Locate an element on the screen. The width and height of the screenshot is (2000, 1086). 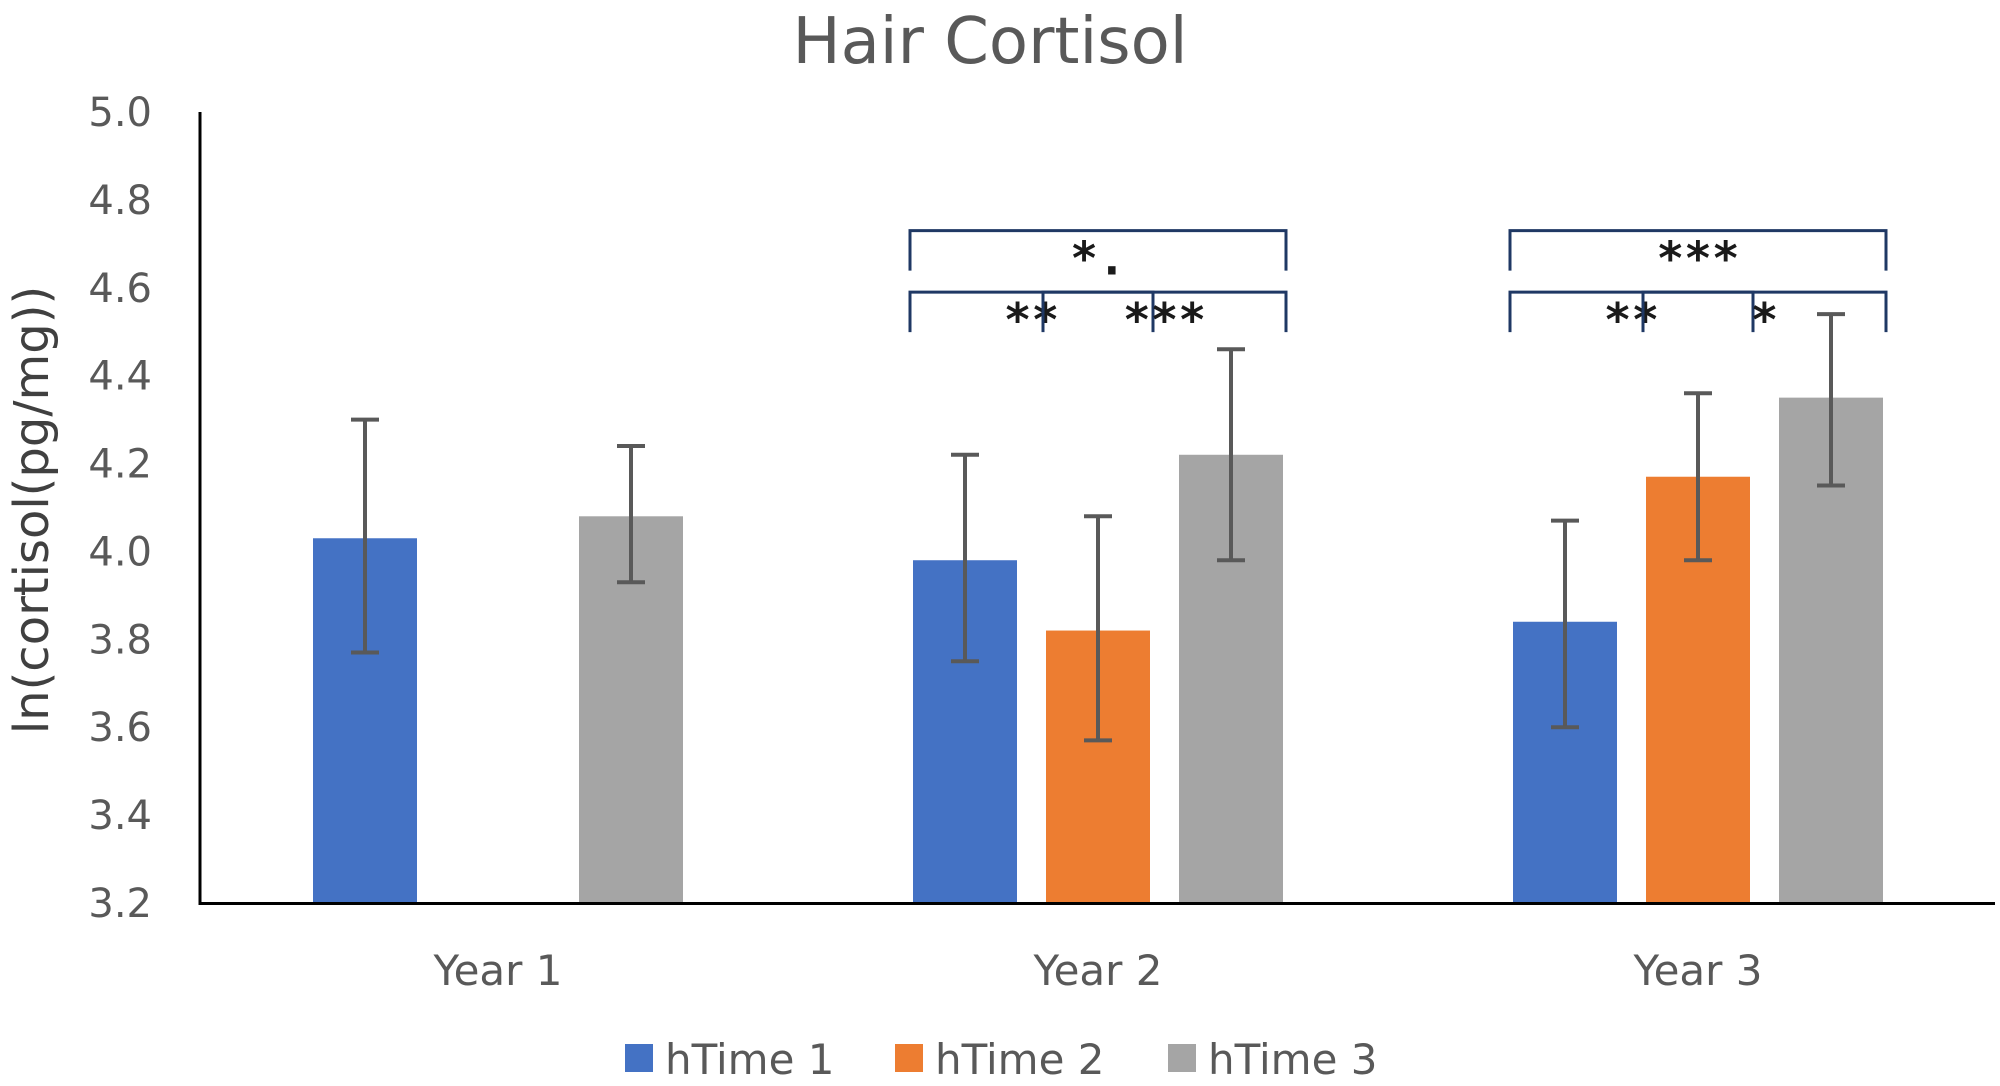
legend: hTime 1 hTime 2 hTime 3 is located at coordinates (1001, 1059).